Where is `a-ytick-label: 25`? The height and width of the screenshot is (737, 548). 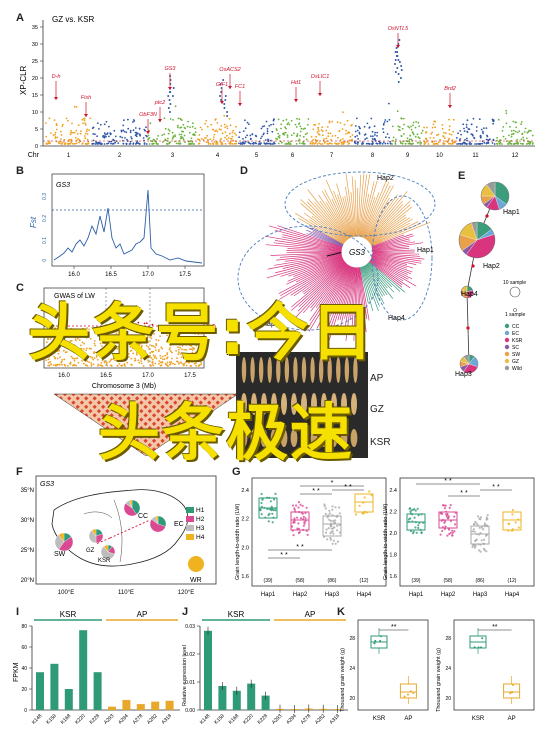 a-ytick-label: 25 is located at coordinates (35, 62).